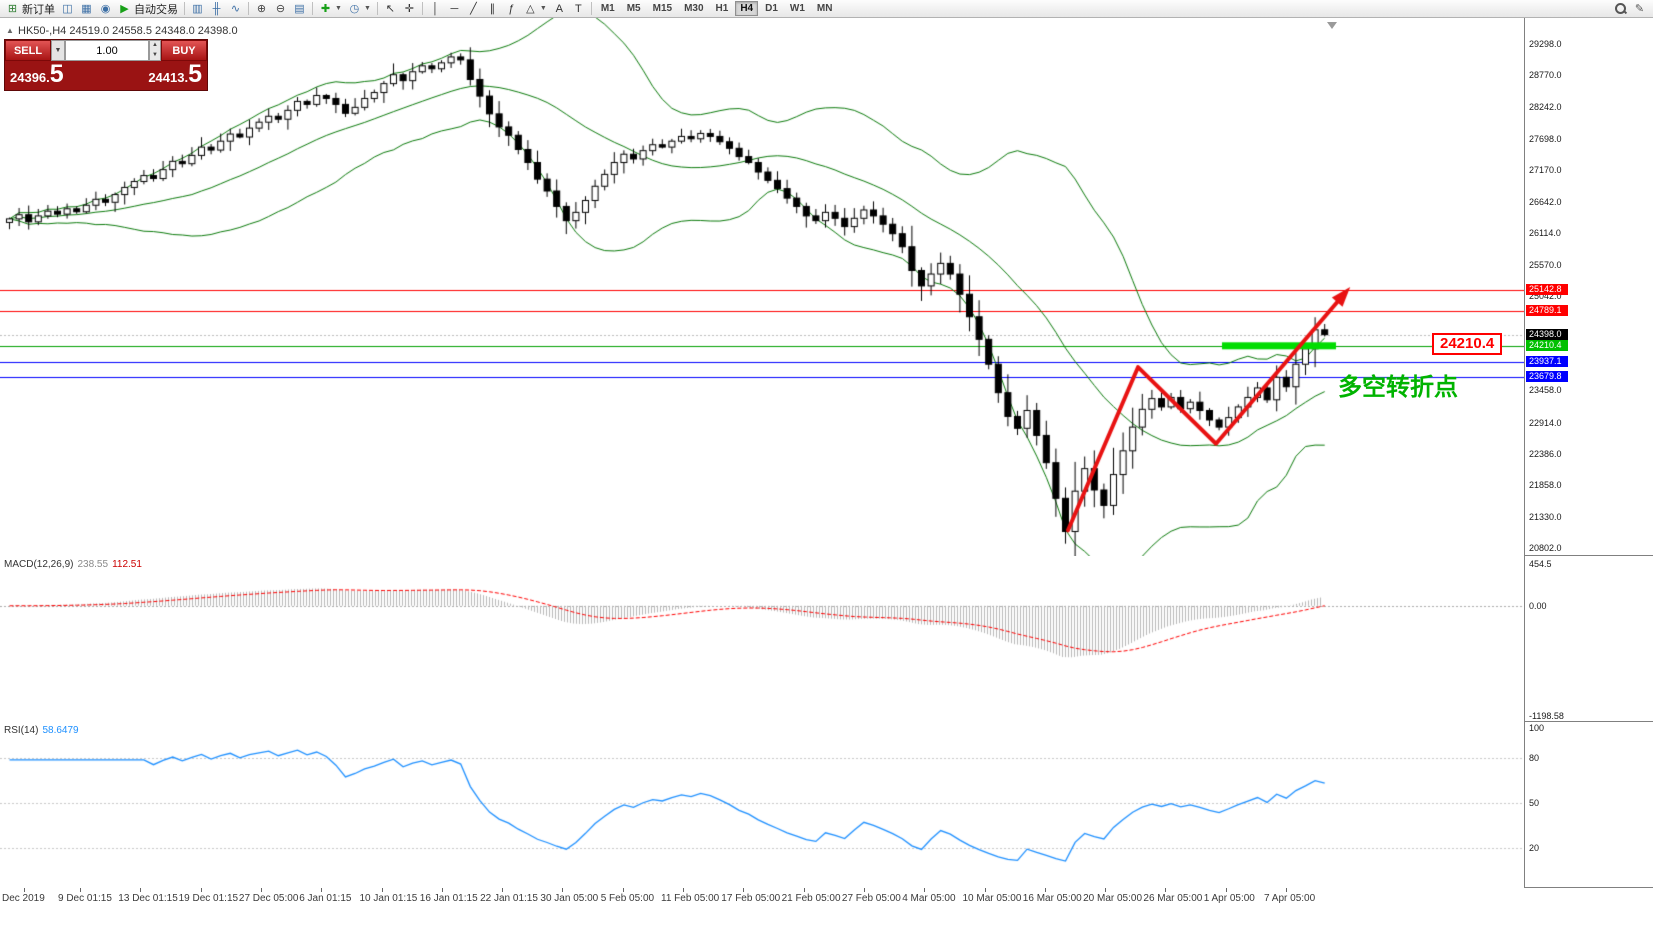  What do you see at coordinates (1547, 334) in the screenshot?
I see `price-axis-tag: 24398.0` at bounding box center [1547, 334].